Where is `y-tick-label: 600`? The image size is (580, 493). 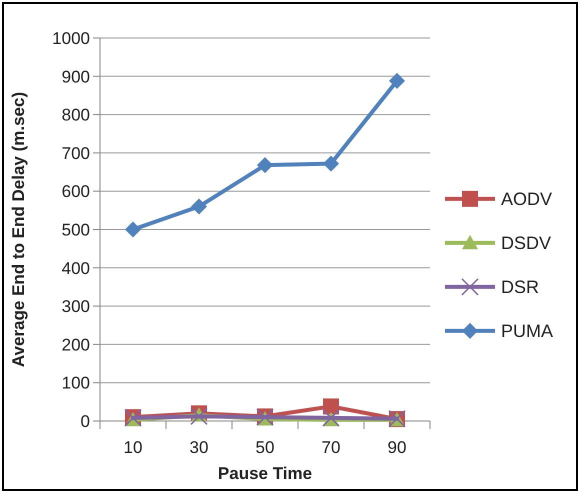 y-tick-label: 600 is located at coordinates (76, 192).